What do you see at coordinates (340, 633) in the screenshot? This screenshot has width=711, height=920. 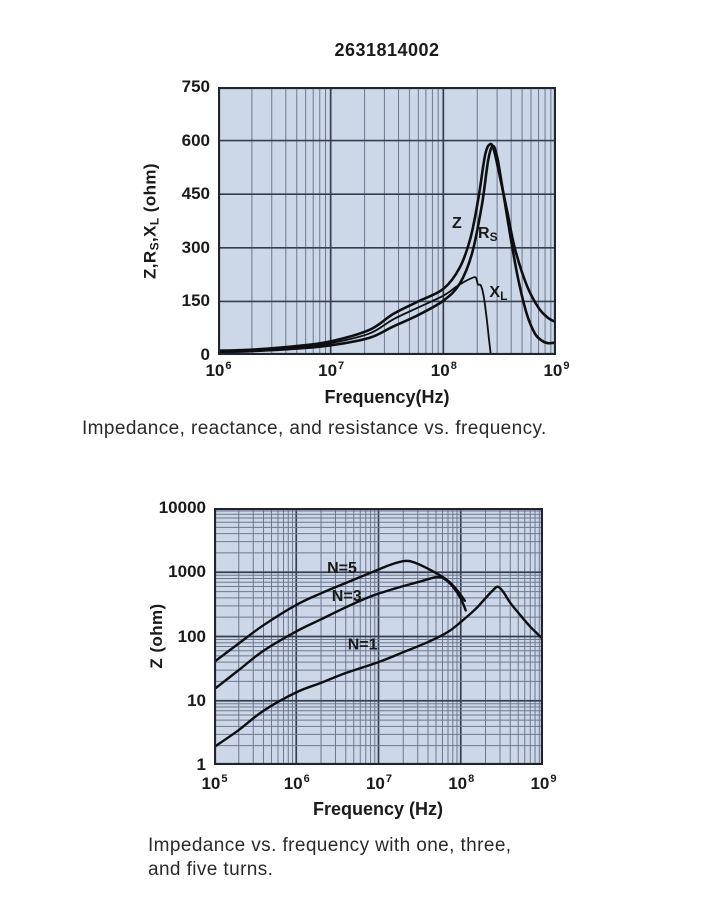 I see `curve-N=3` at bounding box center [340, 633].